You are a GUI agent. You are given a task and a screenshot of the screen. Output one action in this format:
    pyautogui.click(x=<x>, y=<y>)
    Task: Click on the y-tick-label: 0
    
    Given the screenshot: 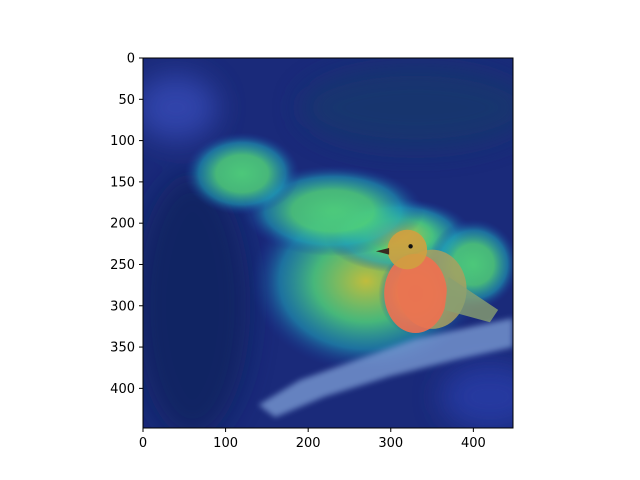 What is the action you would take?
    pyautogui.click(x=131, y=59)
    